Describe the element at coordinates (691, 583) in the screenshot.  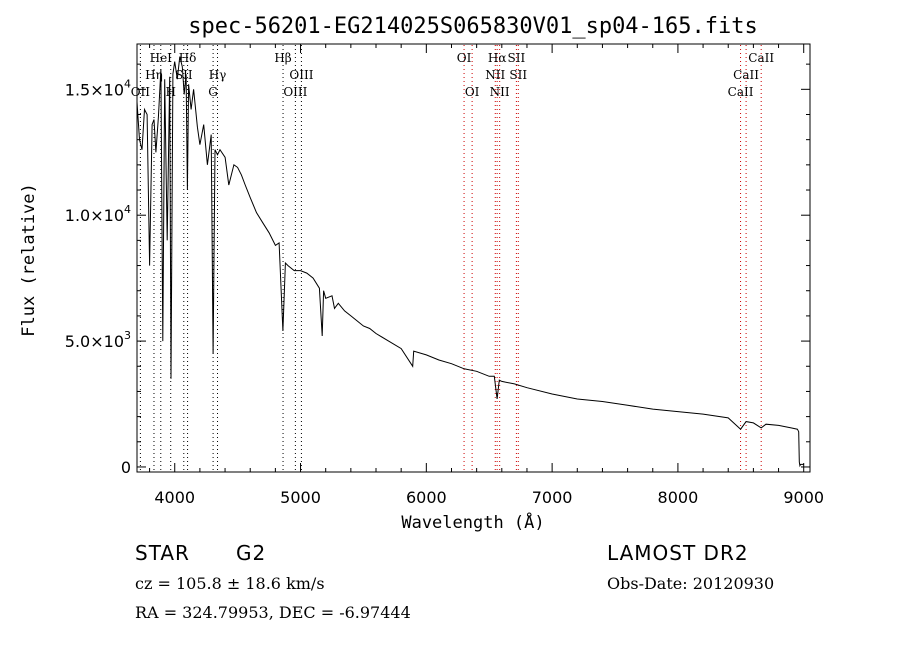
I see `observation-date: Obs-Date: 20120930` at that location.